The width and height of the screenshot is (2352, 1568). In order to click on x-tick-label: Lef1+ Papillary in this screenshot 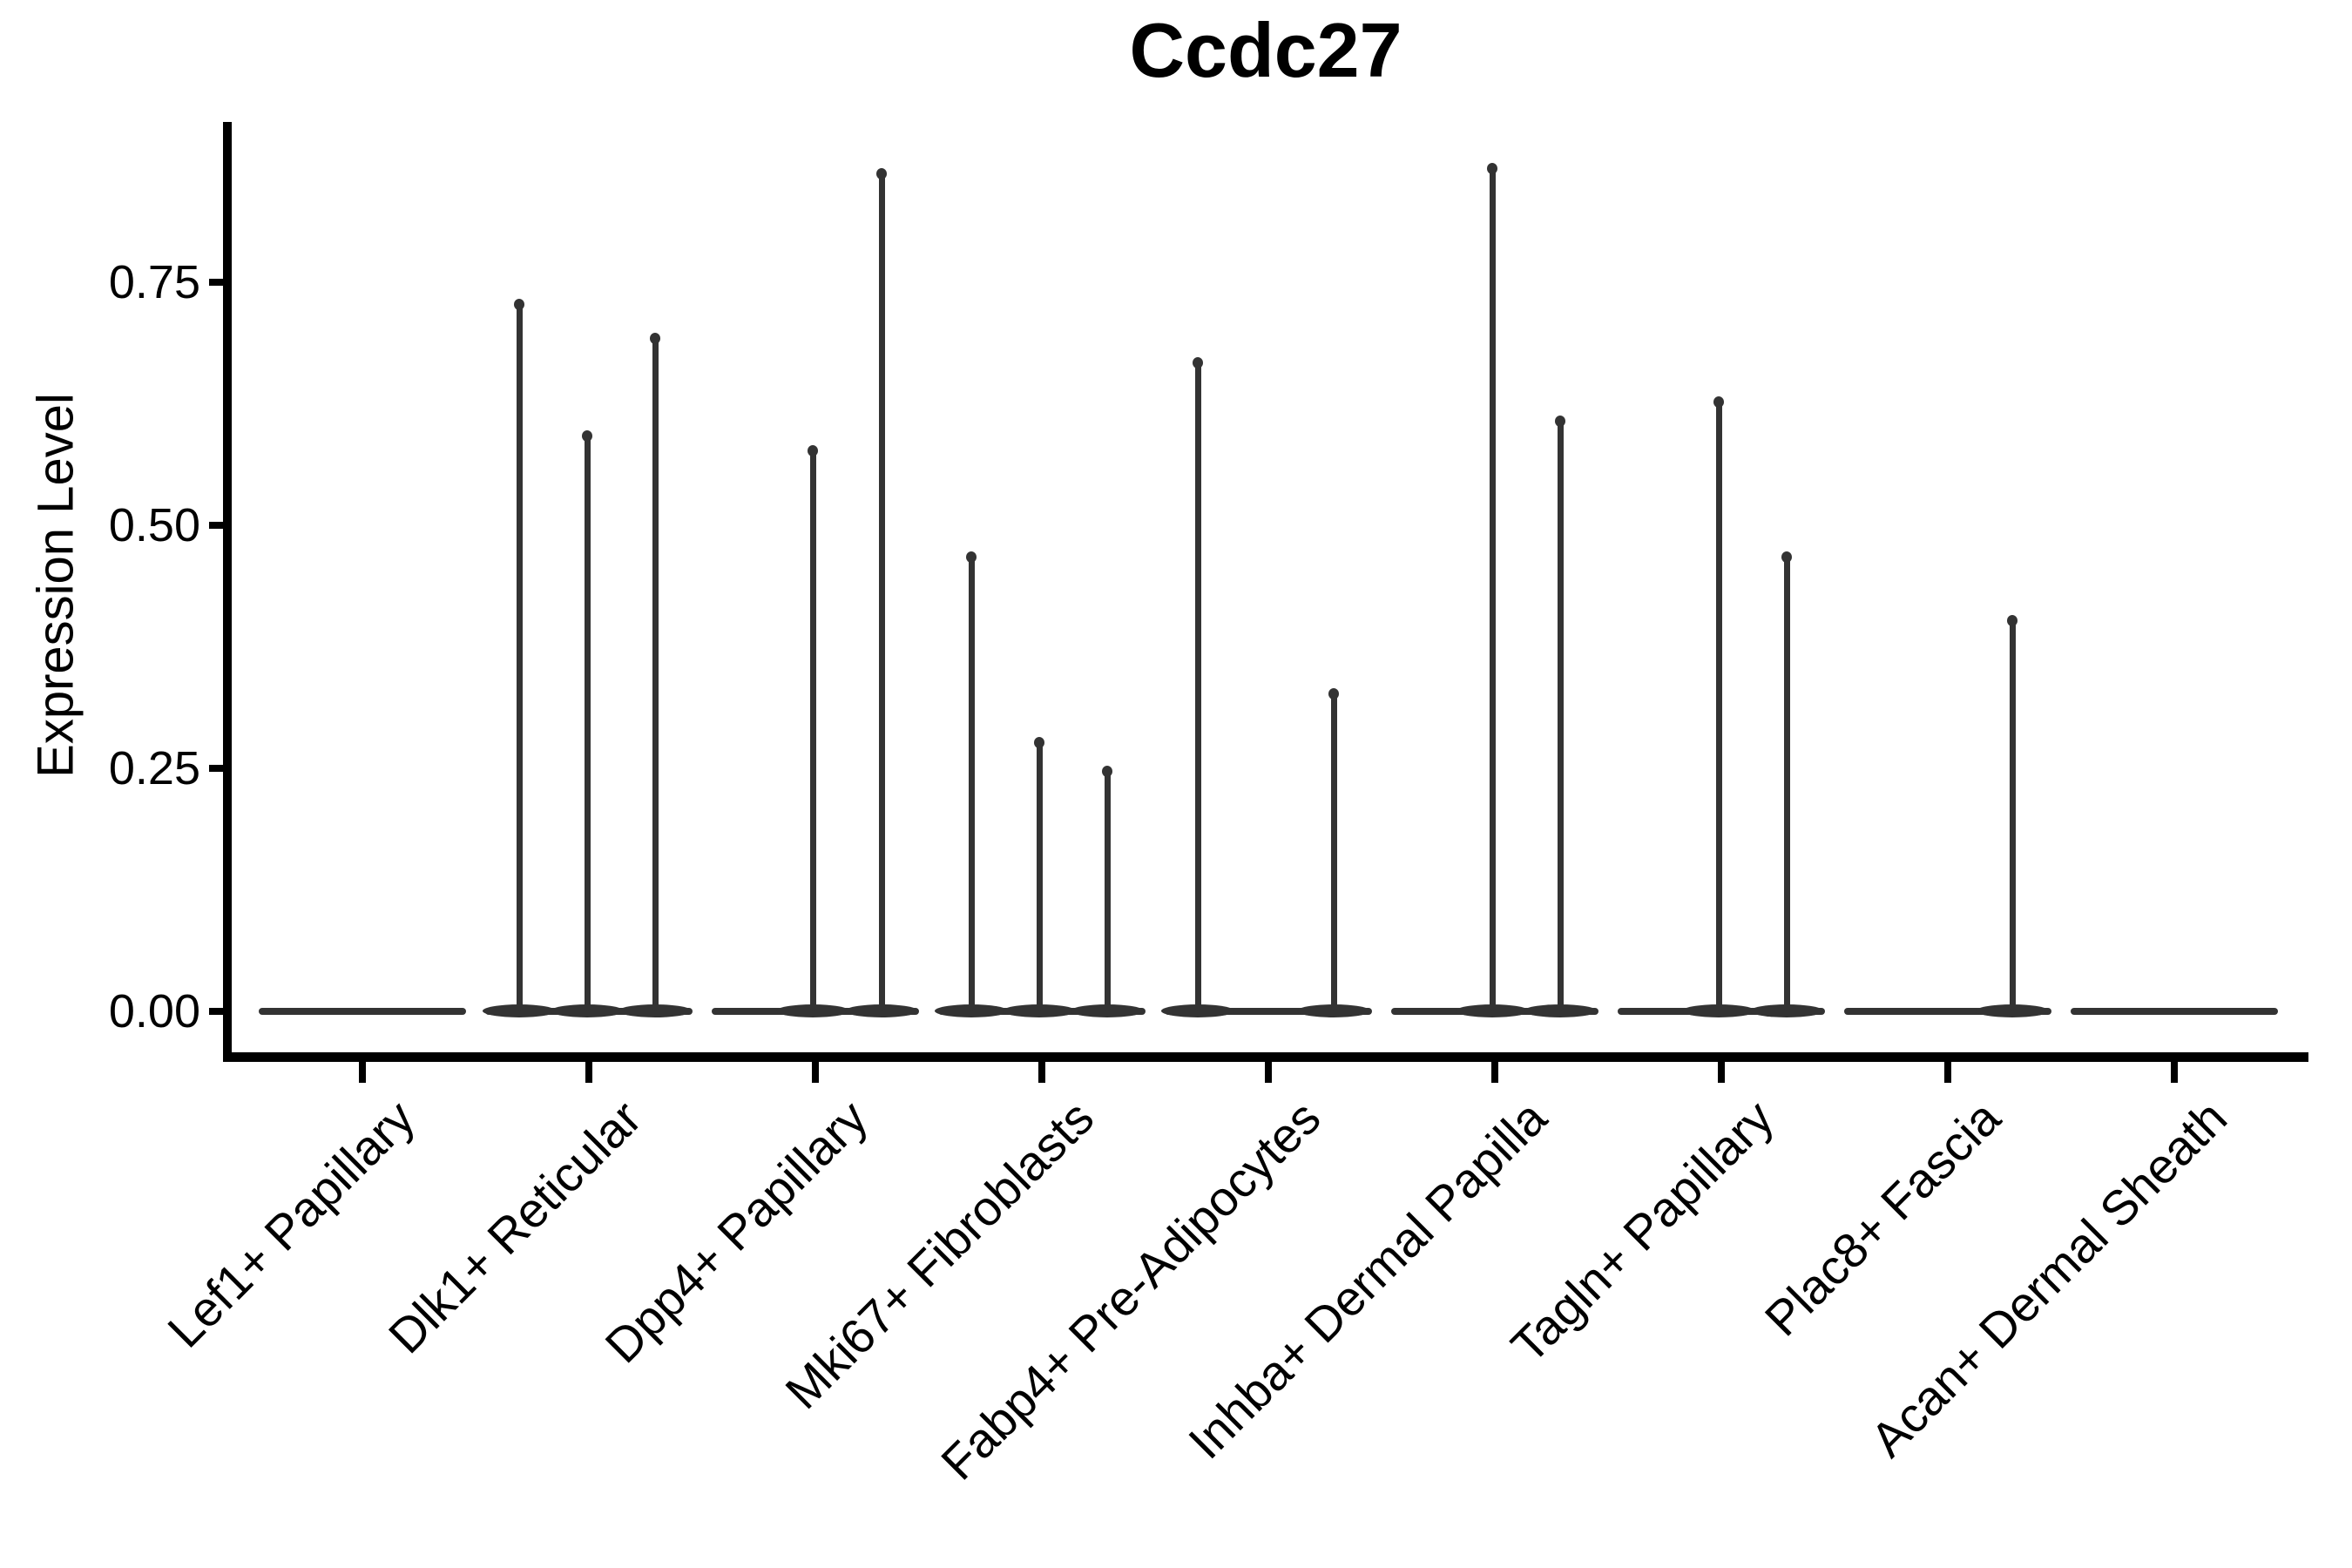, I will do `click(291, 1224)`.